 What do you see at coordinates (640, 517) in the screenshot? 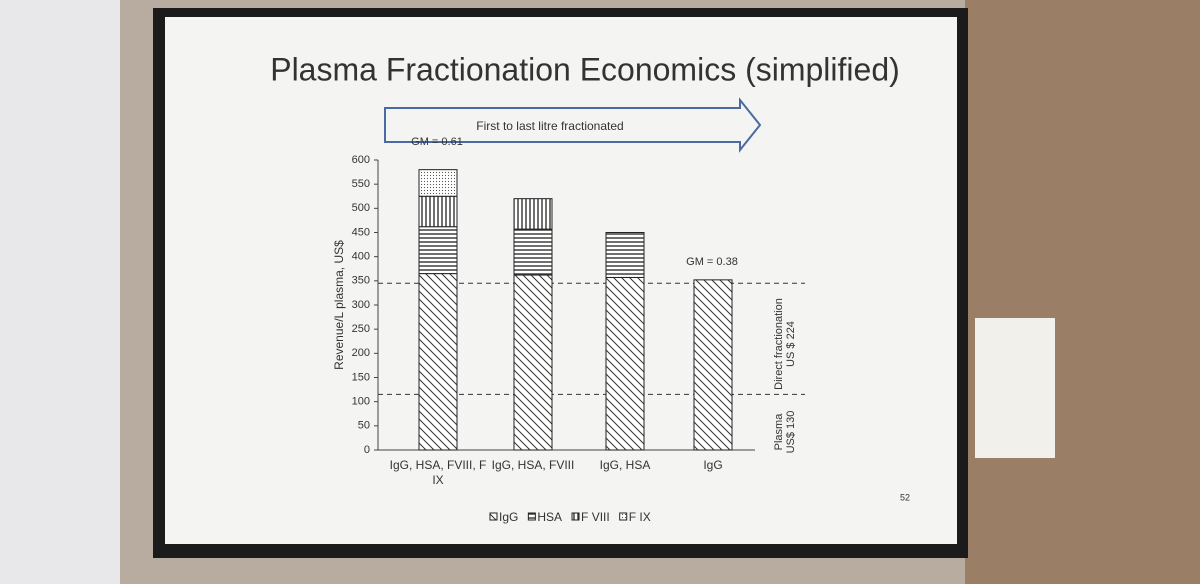
I see `legend-label: F IX` at bounding box center [640, 517].